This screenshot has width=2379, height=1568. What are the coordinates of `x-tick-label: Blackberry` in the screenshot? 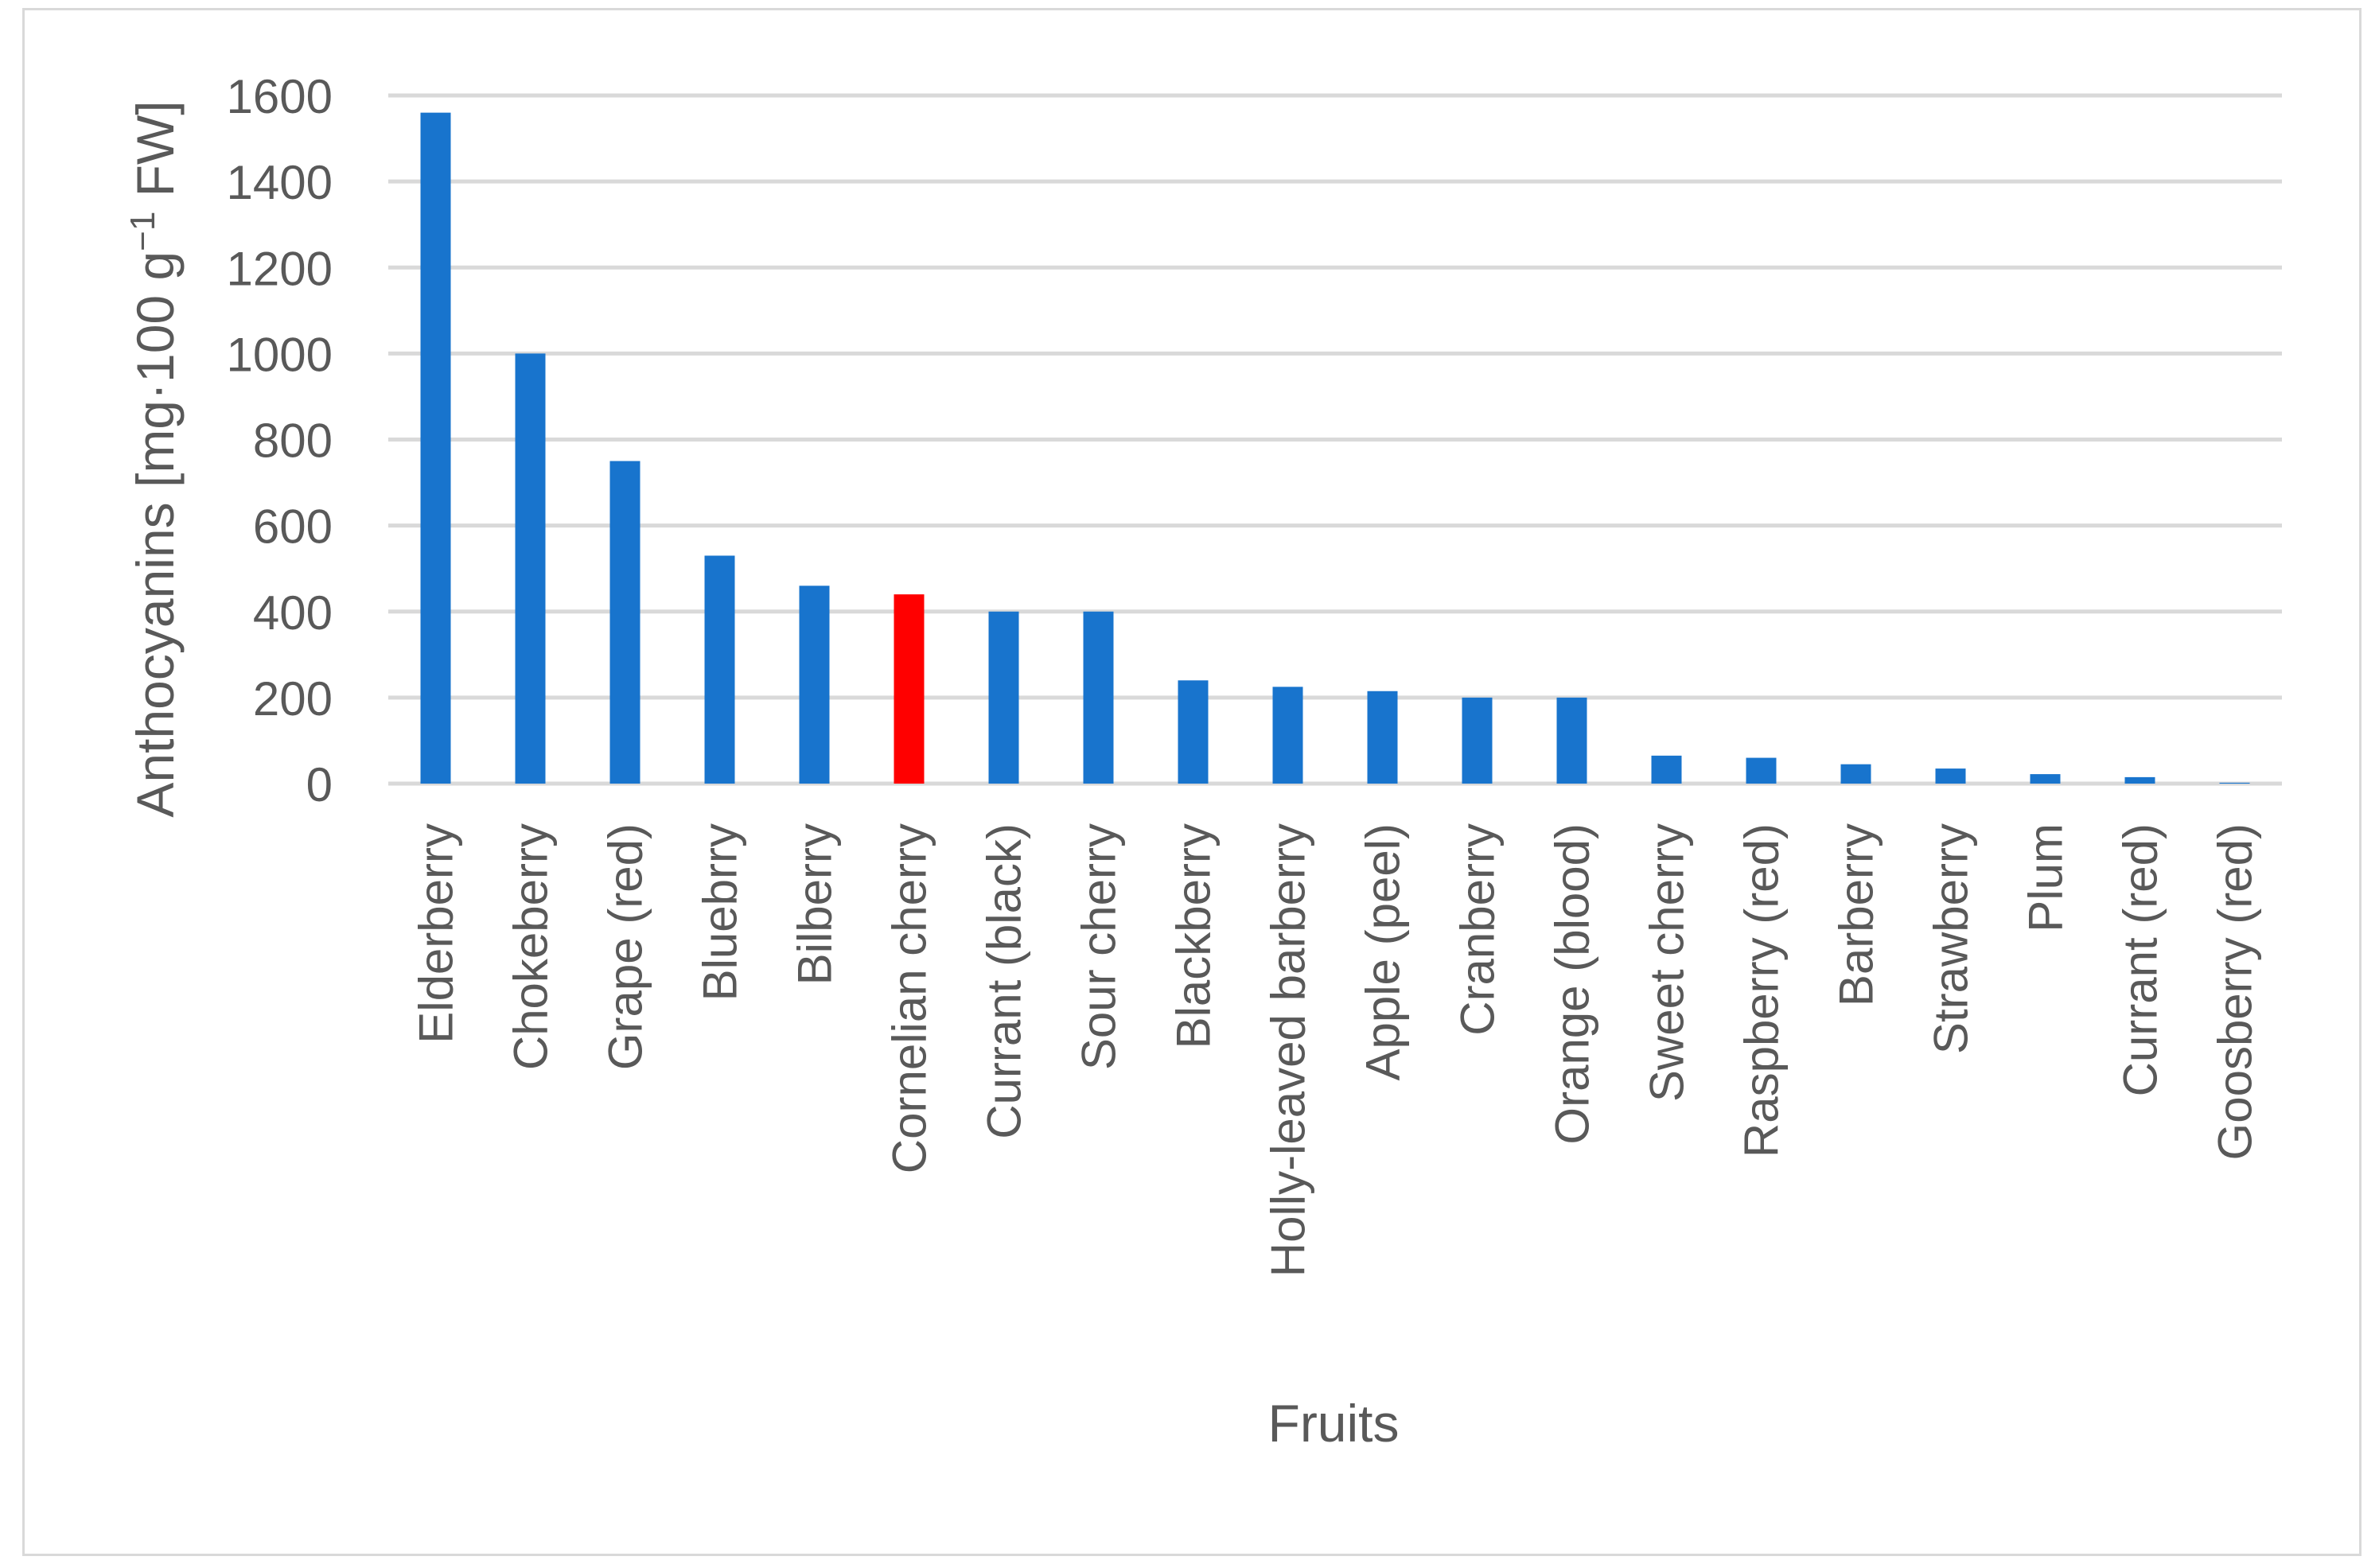 It's located at (1194, 936).